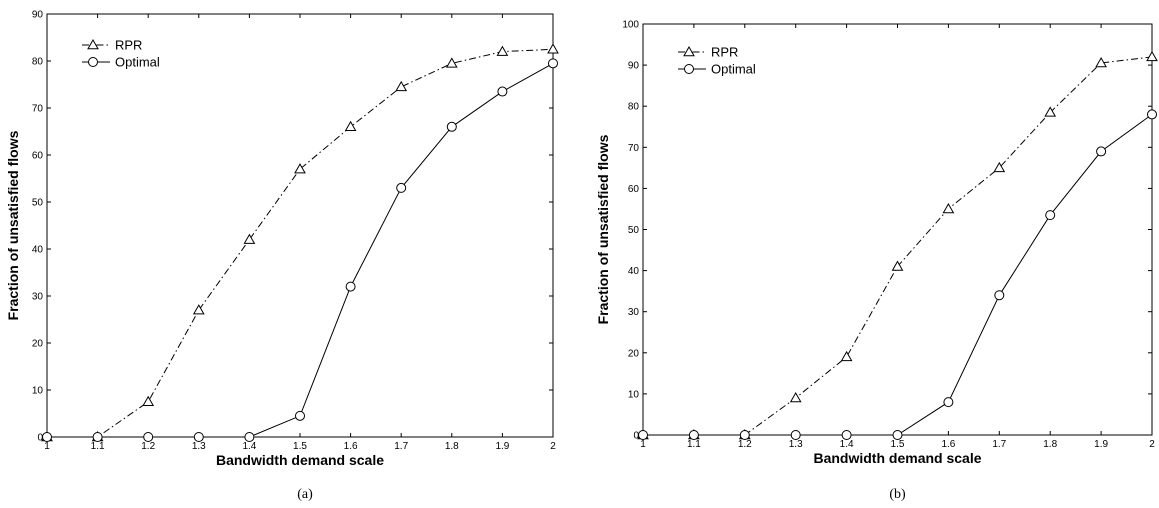 This screenshot has width=1159, height=508. What do you see at coordinates (897, 494) in the screenshot?
I see `panel-caption: (b)` at bounding box center [897, 494].